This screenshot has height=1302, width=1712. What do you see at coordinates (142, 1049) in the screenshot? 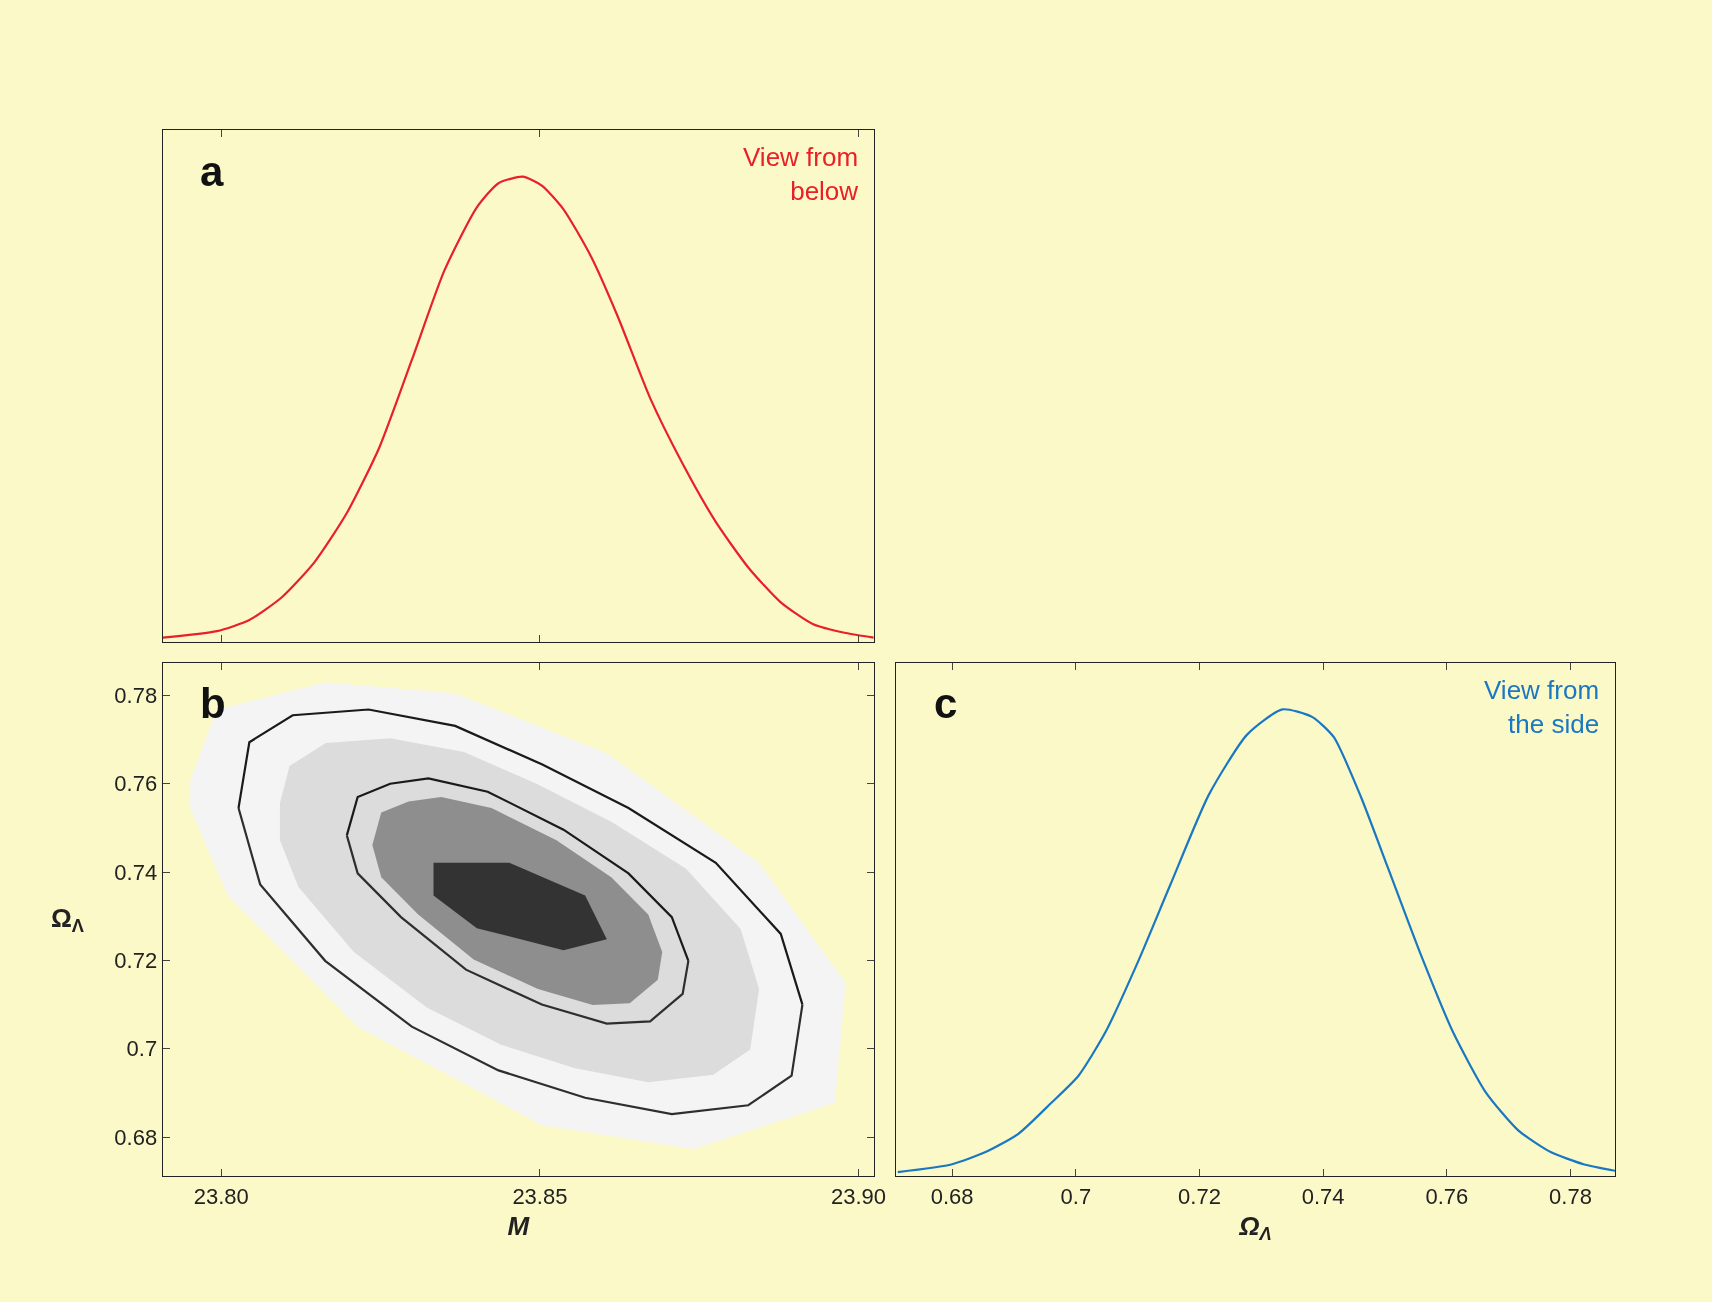
I see `y-tick-label: 0.7` at bounding box center [142, 1049].